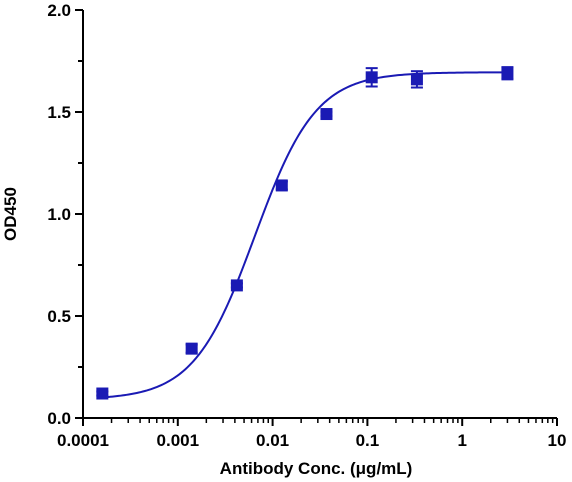  What do you see at coordinates (316, 468) in the screenshot?
I see `x-axis-title: Antibody Conc. (μg/mL)` at bounding box center [316, 468].